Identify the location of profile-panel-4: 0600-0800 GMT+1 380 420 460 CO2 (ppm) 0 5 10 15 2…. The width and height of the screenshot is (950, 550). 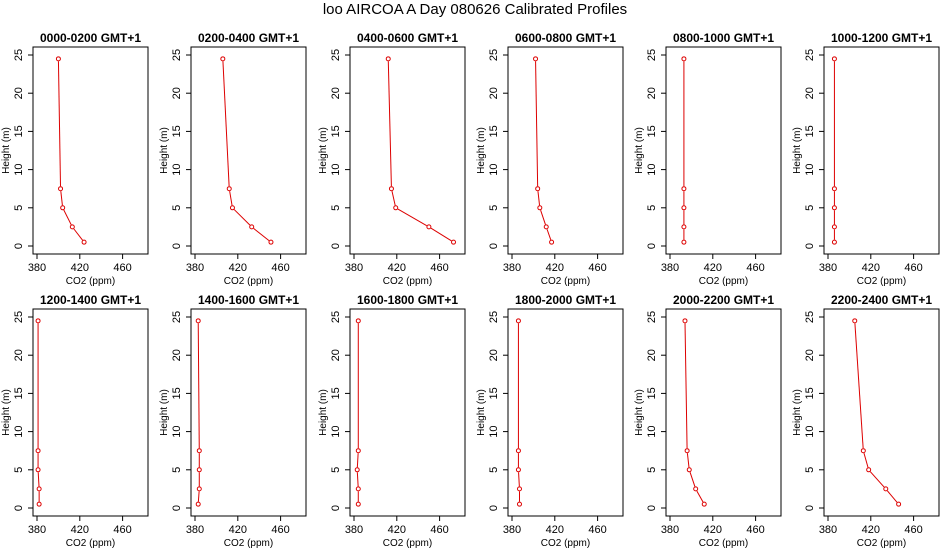
(550, 159).